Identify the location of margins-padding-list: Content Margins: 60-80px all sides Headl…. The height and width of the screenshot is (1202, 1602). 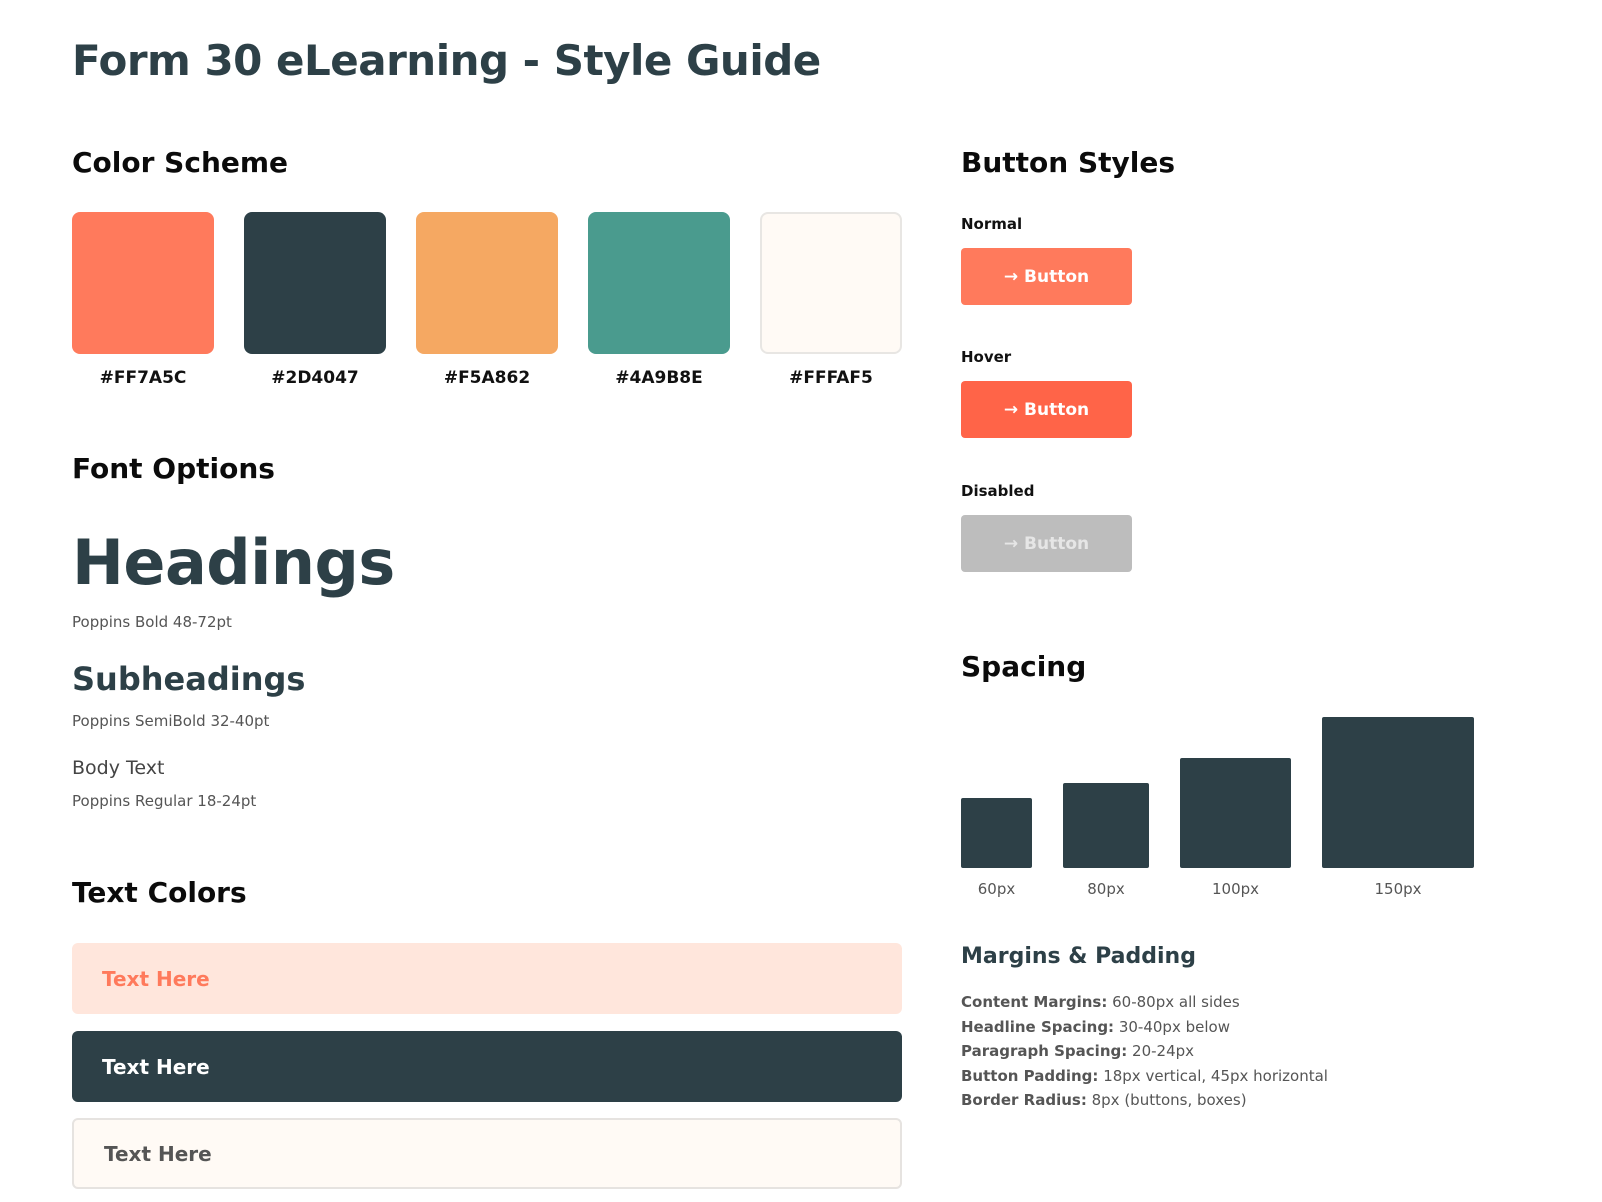
(1144, 1051).